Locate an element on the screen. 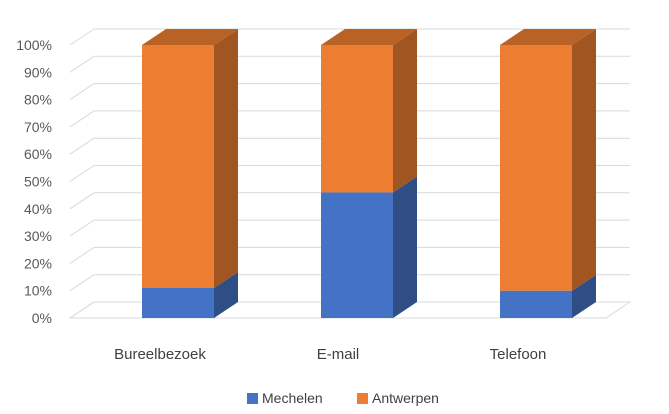  y-axis-tick-labels: 0% 10% 20% 30% 40% 50% 60% 70% 80% 90% 100% is located at coordinates (34, 181).